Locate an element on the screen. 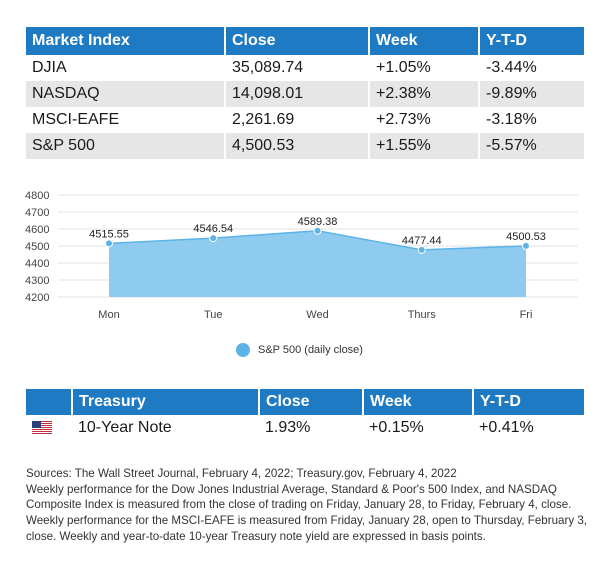 The image size is (614, 578). index-ytd: -9.89% is located at coordinates (531, 94).